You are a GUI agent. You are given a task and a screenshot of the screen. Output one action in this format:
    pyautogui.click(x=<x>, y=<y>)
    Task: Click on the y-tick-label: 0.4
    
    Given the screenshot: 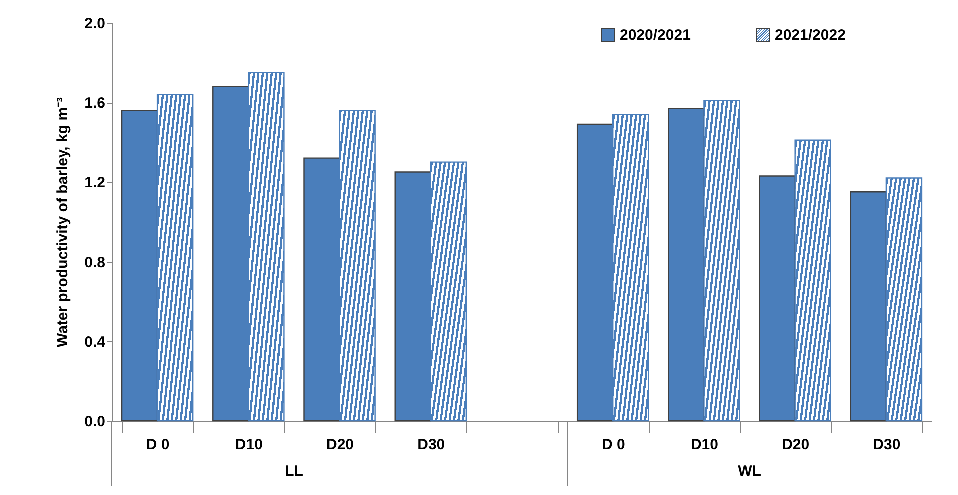 What is the action you would take?
    pyautogui.click(x=95, y=342)
    